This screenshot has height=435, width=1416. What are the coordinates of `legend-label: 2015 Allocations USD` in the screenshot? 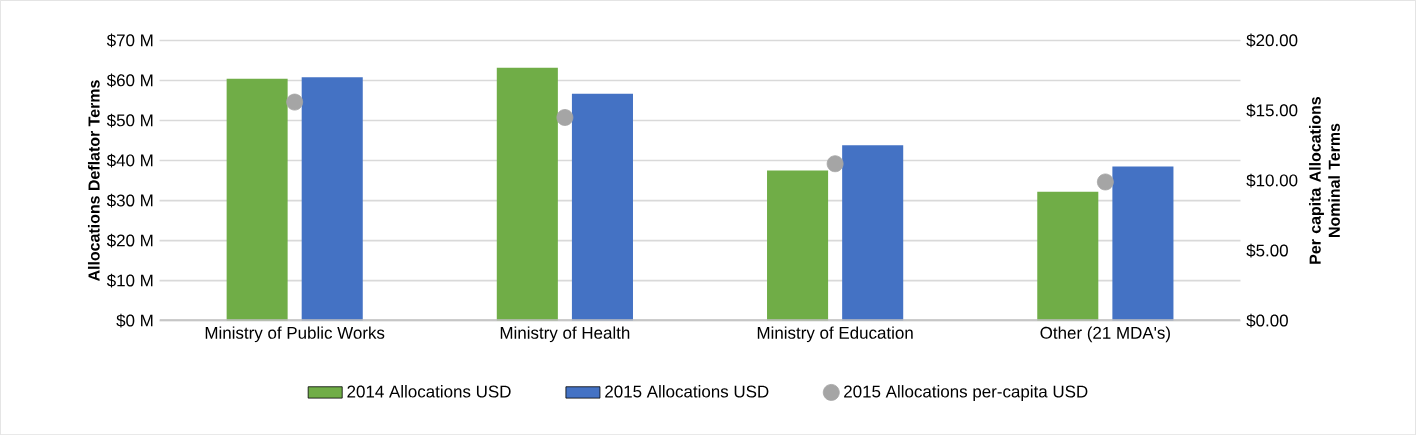 It's located at (687, 391).